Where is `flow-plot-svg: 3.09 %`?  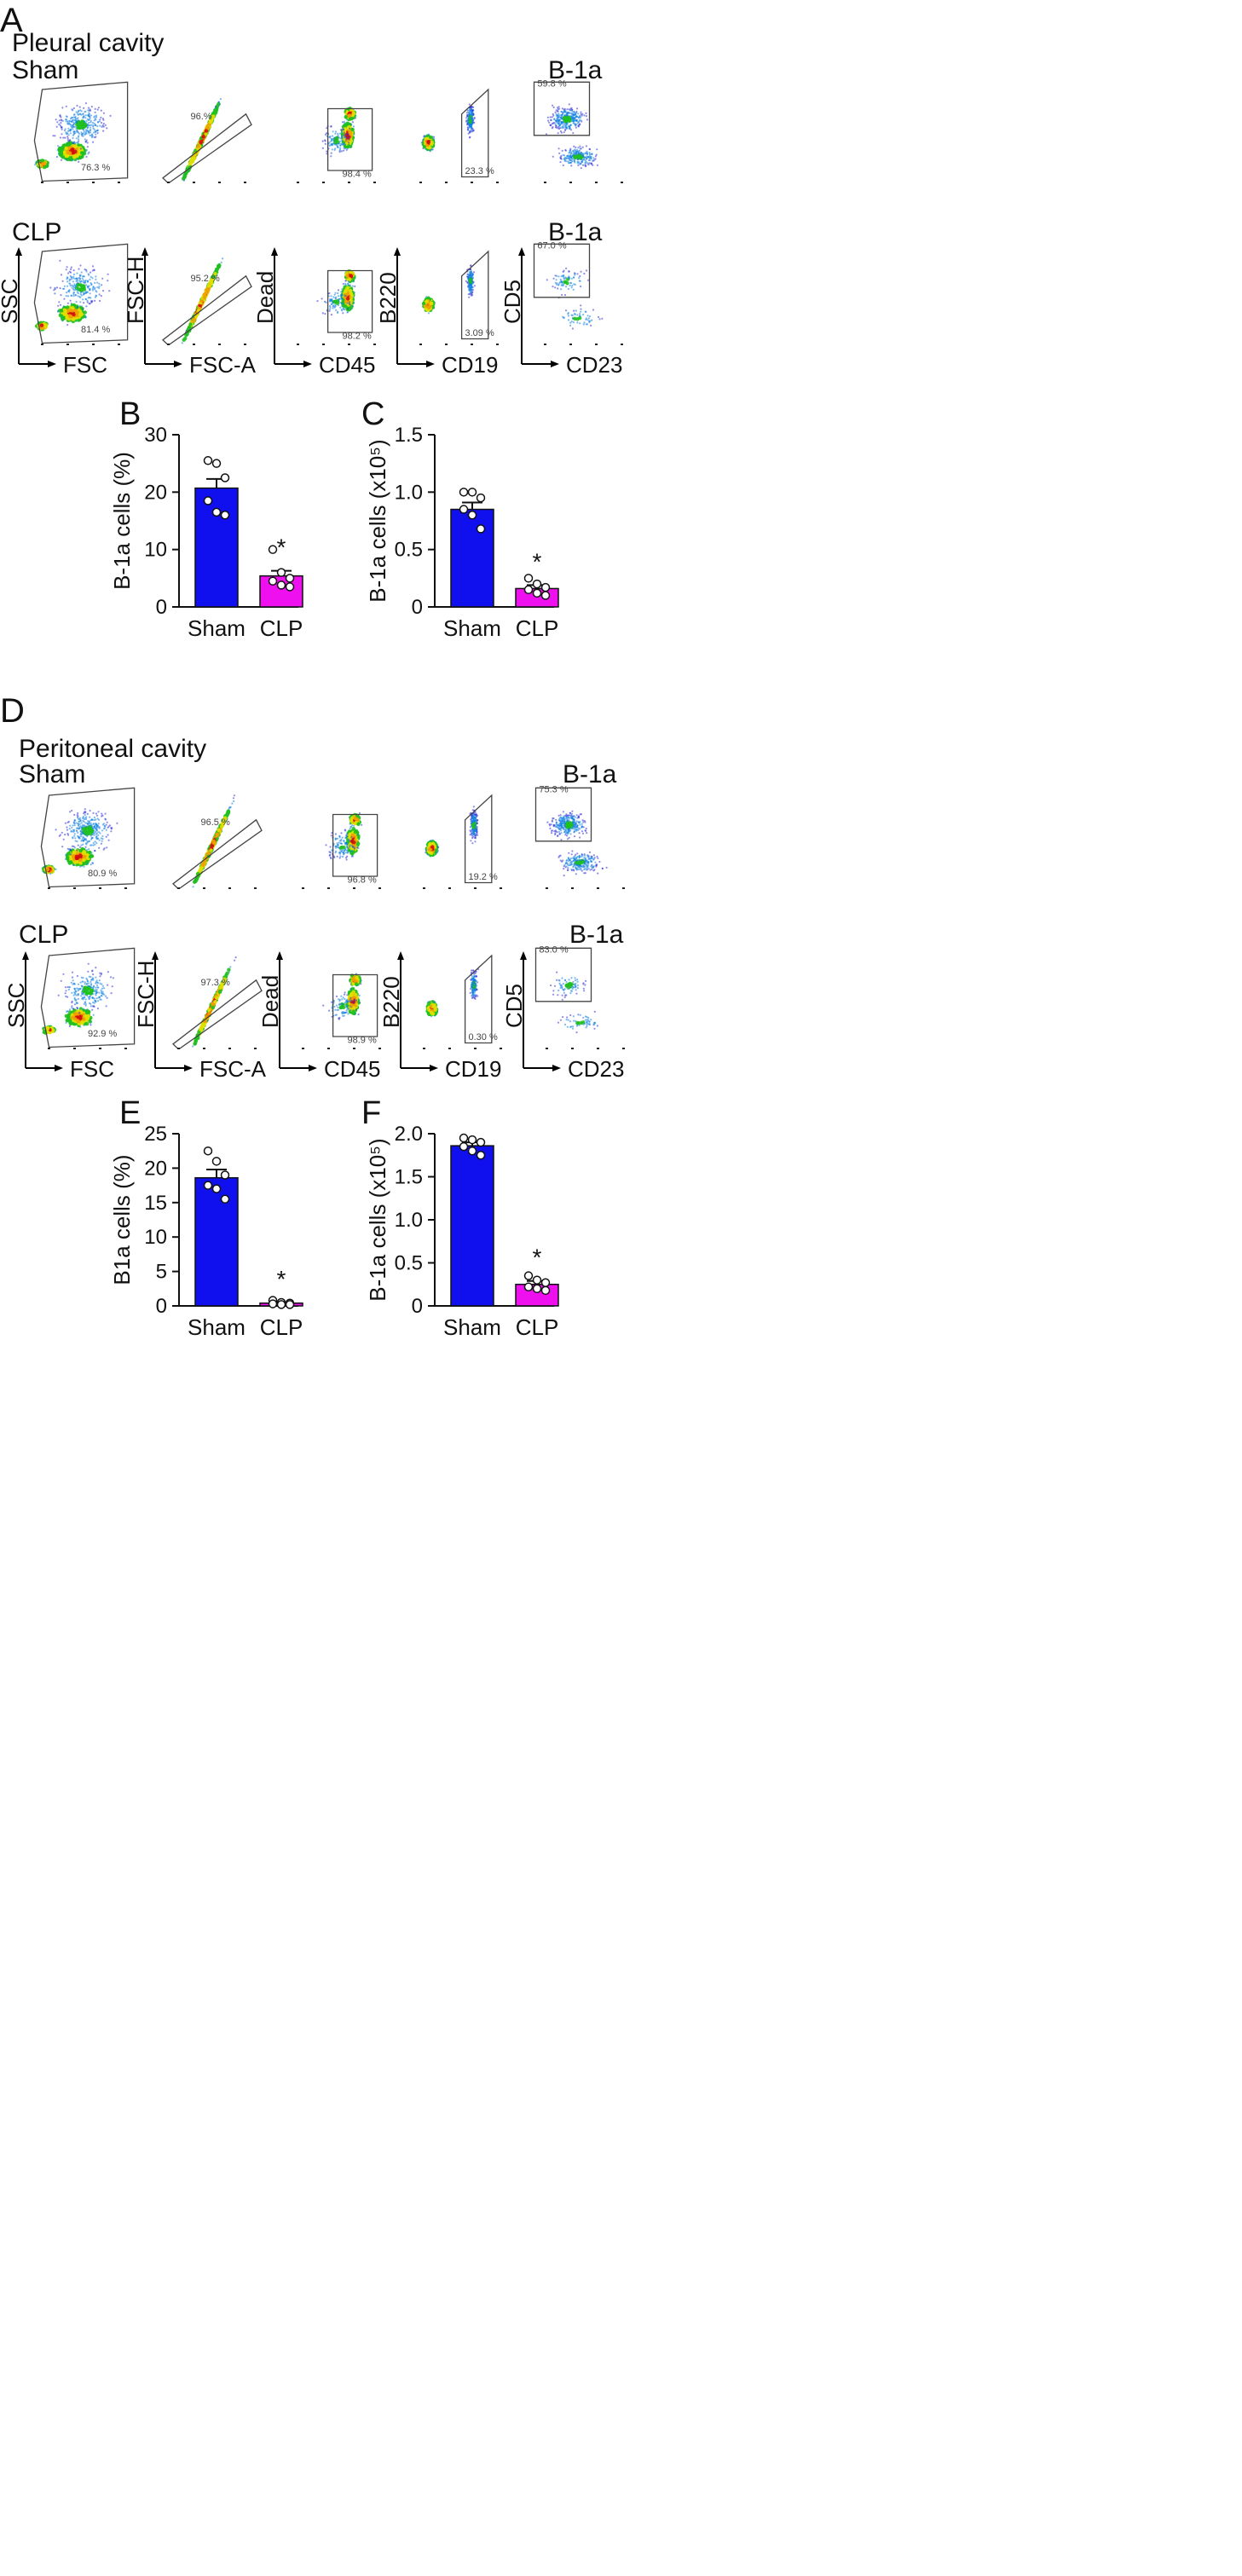 flow-plot-svg: 3.09 % is located at coordinates (459, 298).